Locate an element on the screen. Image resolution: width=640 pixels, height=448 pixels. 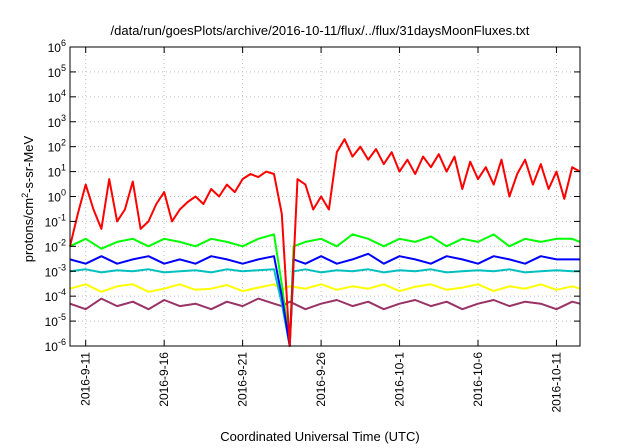
y-tick-label: 10⁻⁶ is located at coordinates (55, 345).